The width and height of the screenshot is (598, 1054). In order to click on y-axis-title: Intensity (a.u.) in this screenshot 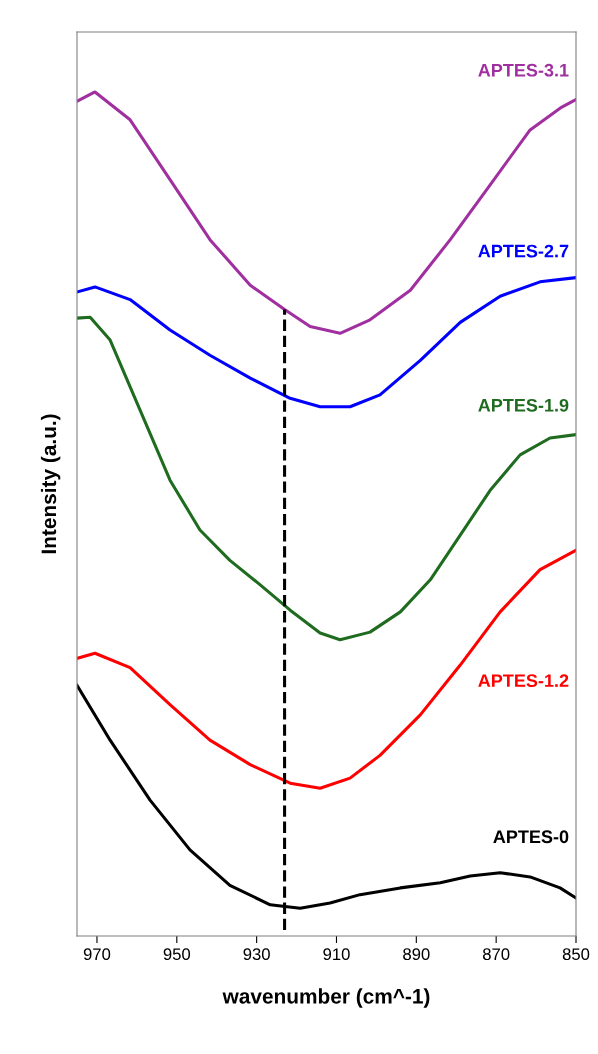, I will do `click(50, 484)`.